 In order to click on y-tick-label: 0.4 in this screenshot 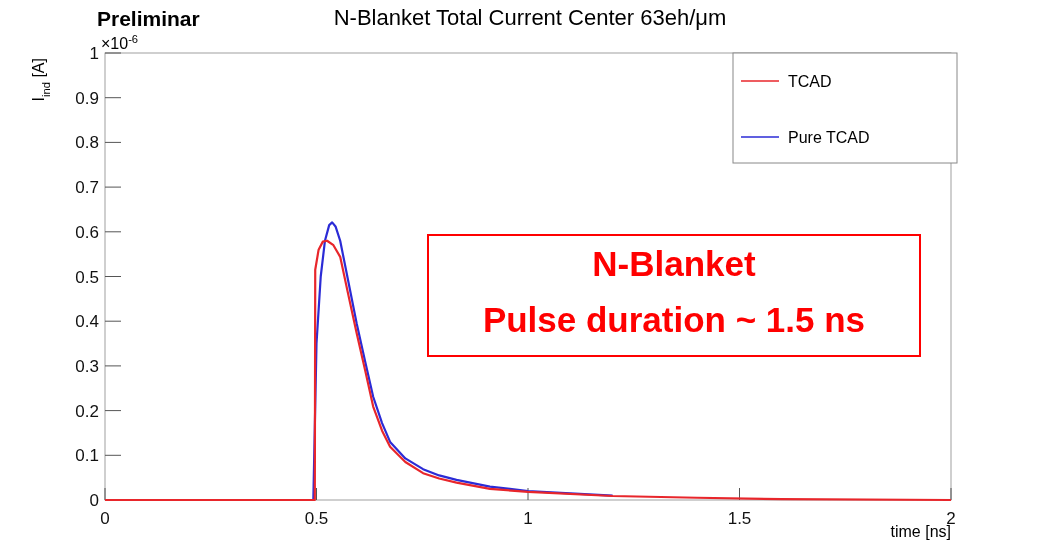, I will do `click(87, 322)`.